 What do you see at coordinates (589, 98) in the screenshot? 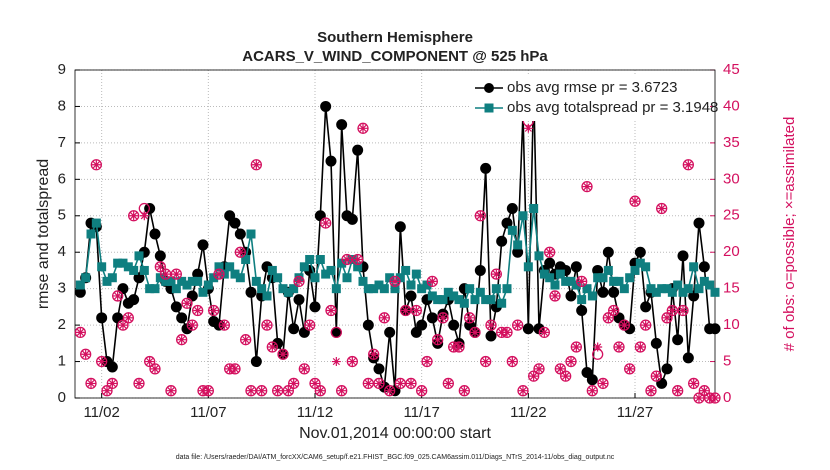
I see `legend-box` at bounding box center [589, 98].